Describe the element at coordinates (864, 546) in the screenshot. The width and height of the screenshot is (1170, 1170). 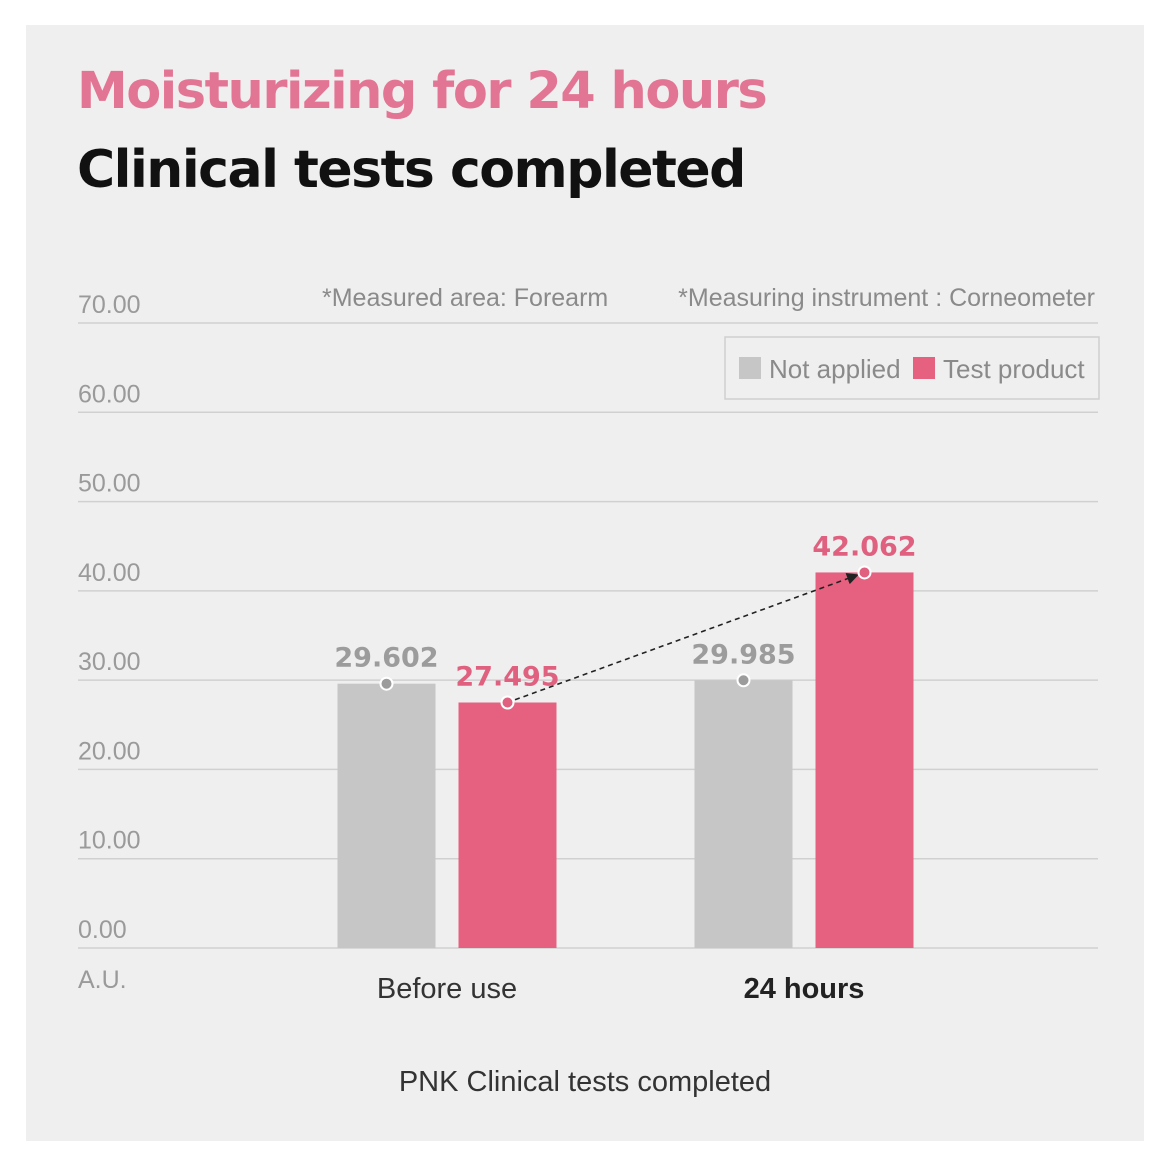
I see `data-label-test-product-1: 42.062` at that location.